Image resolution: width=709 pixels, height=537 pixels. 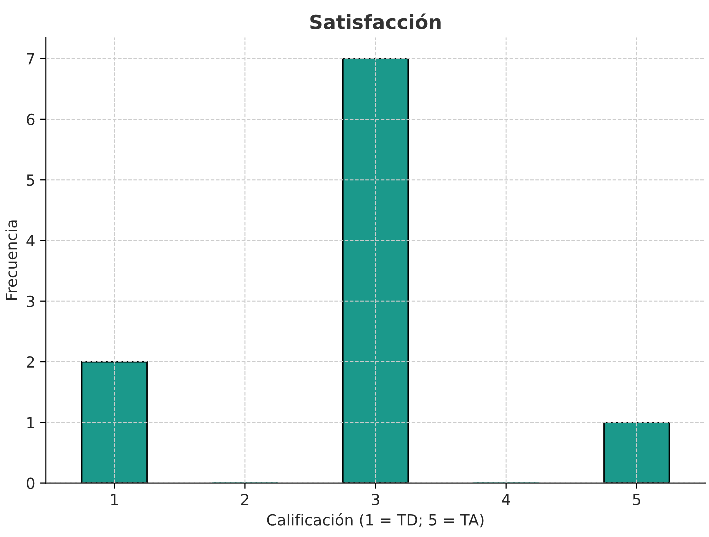 What do you see at coordinates (30, 362) in the screenshot?
I see `y-tick-label: 2` at bounding box center [30, 362].